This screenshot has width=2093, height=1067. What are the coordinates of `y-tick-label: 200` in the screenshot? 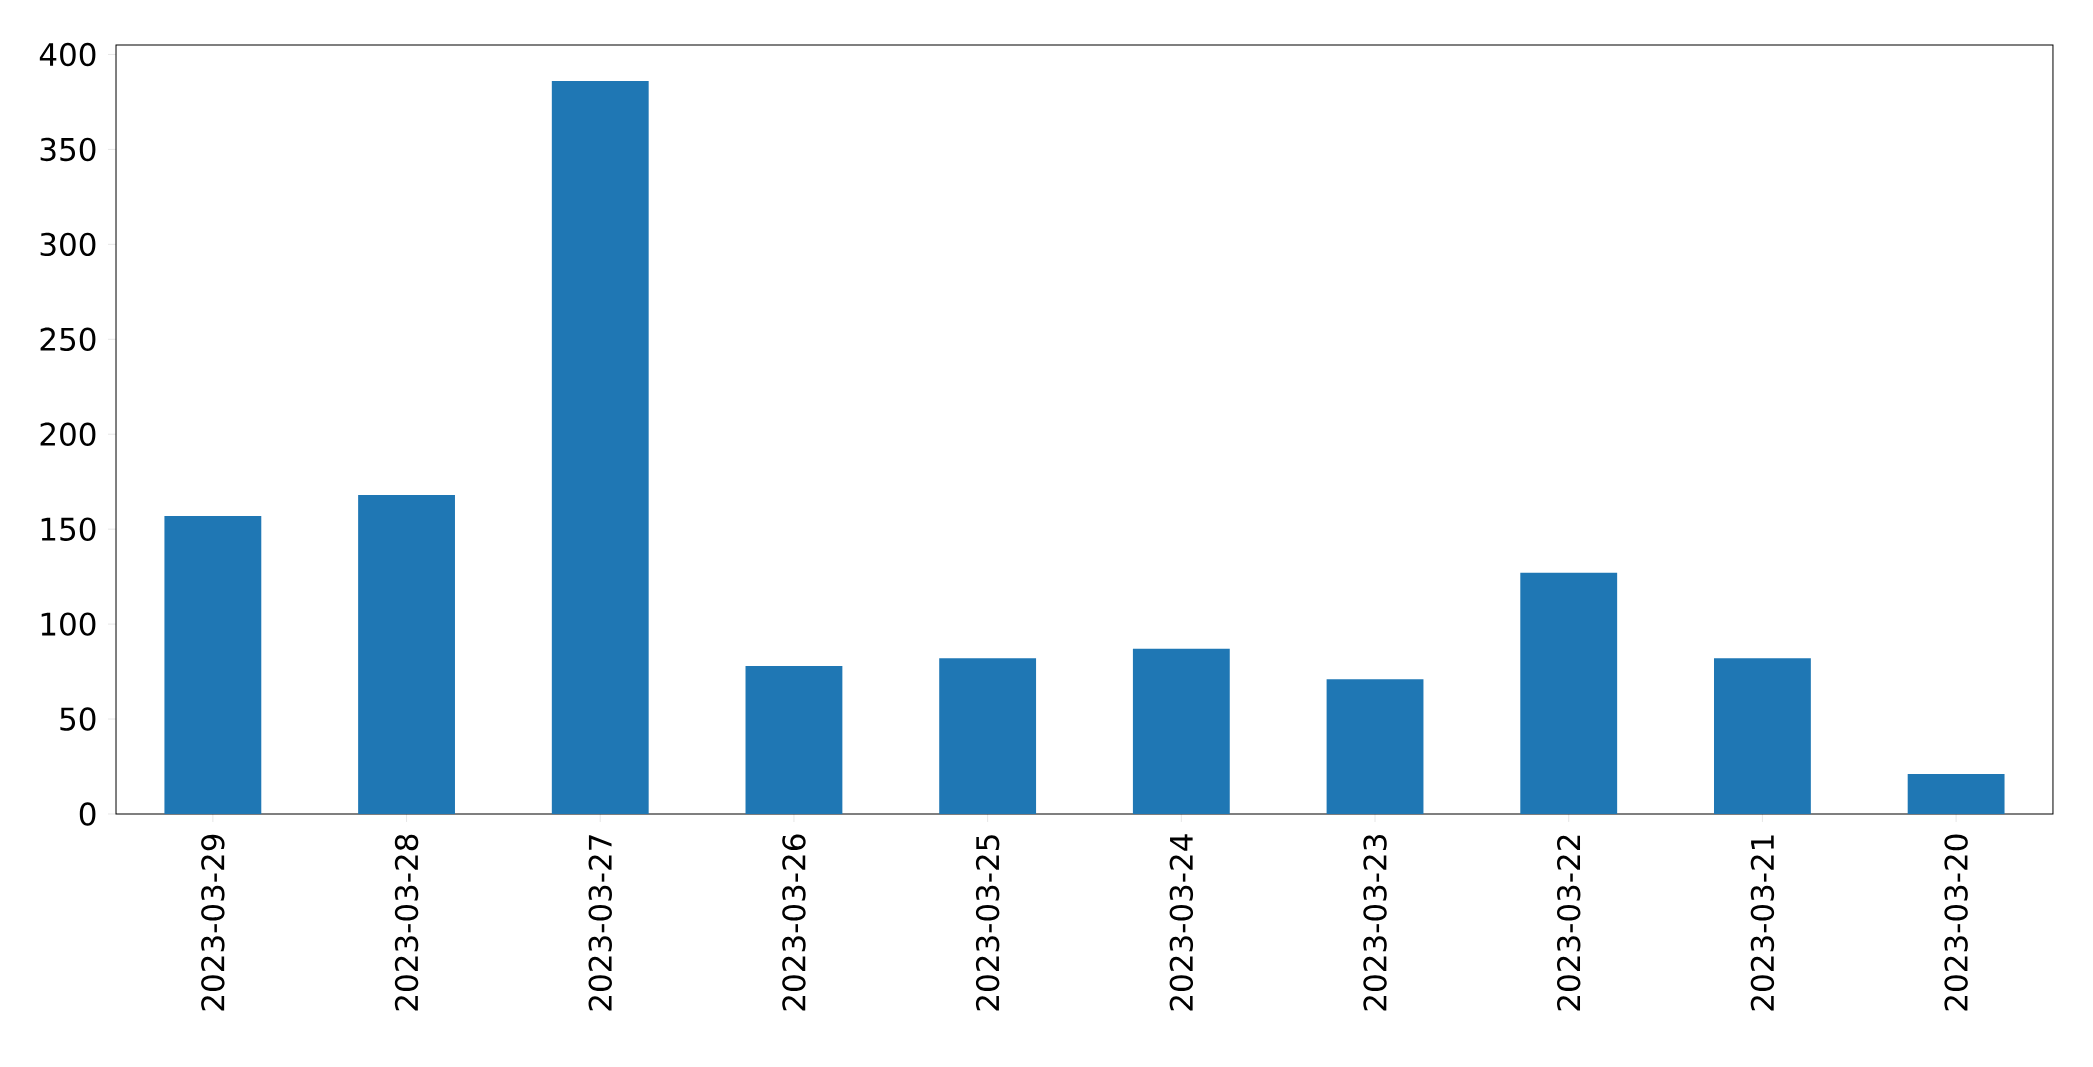 It's located at (68, 434).